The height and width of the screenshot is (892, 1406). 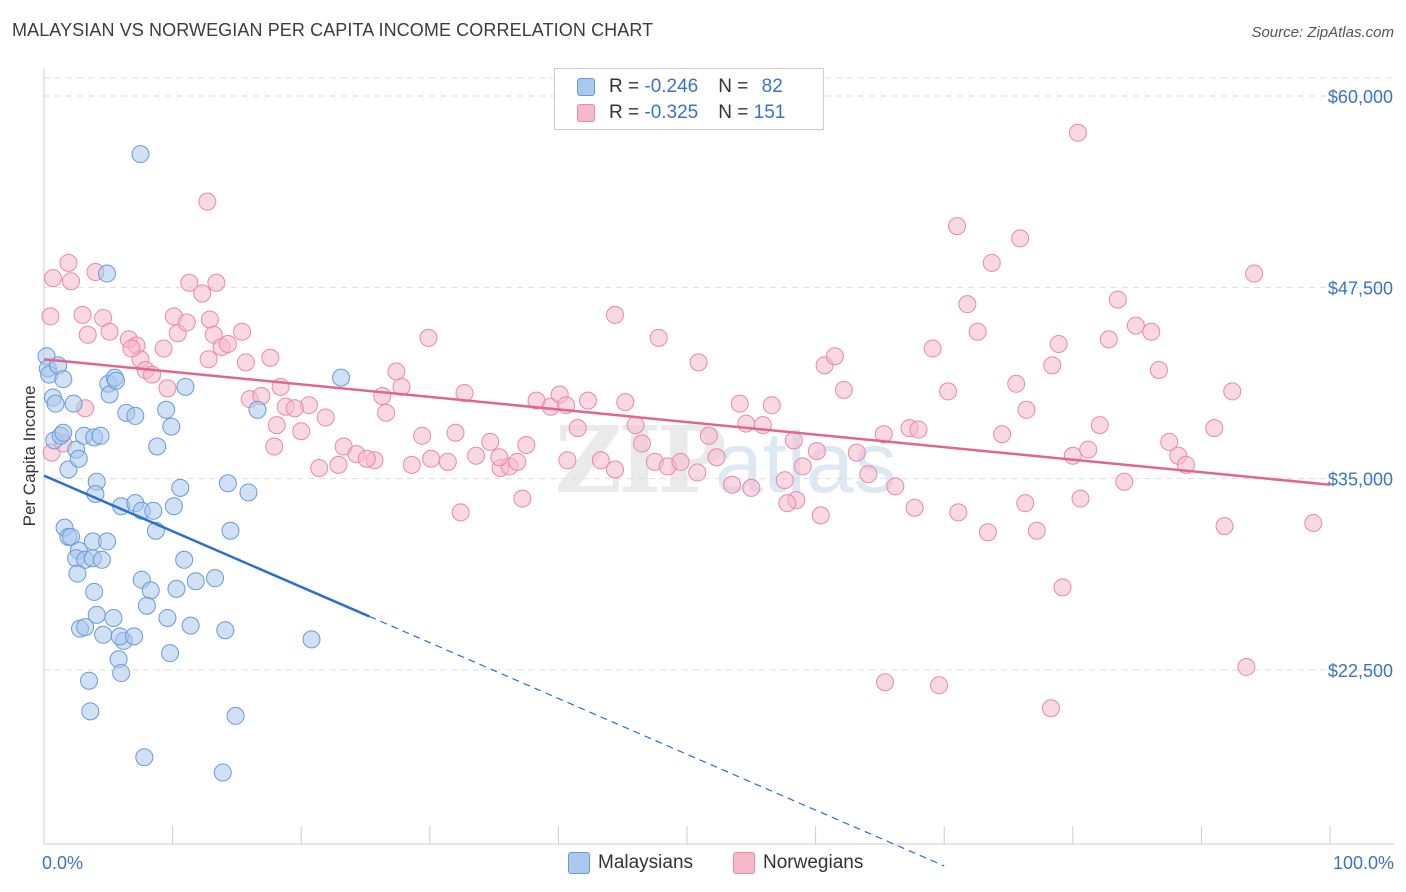 What do you see at coordinates (687, 422) in the screenshot?
I see `norwegian-trend-line` at bounding box center [687, 422].